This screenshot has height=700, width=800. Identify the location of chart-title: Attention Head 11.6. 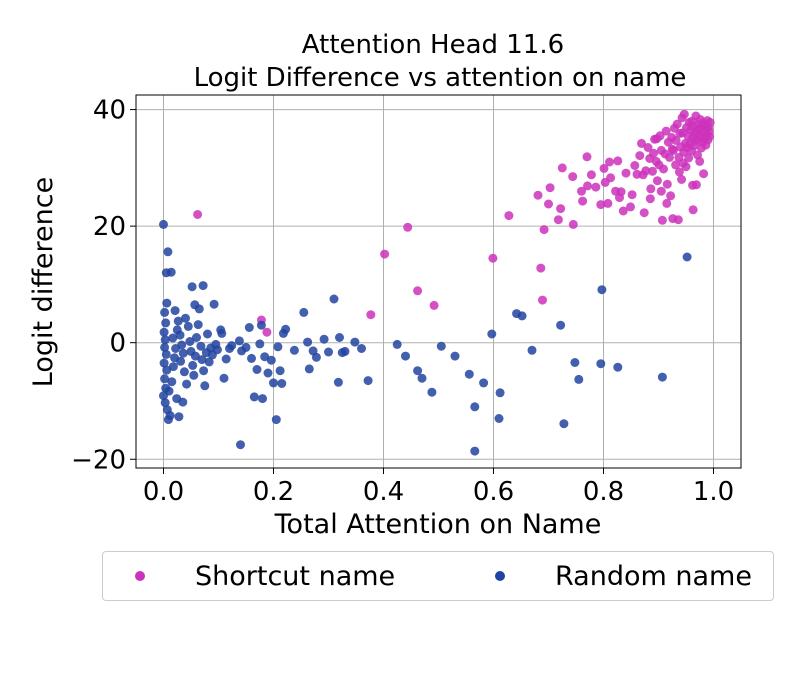
(433, 45).